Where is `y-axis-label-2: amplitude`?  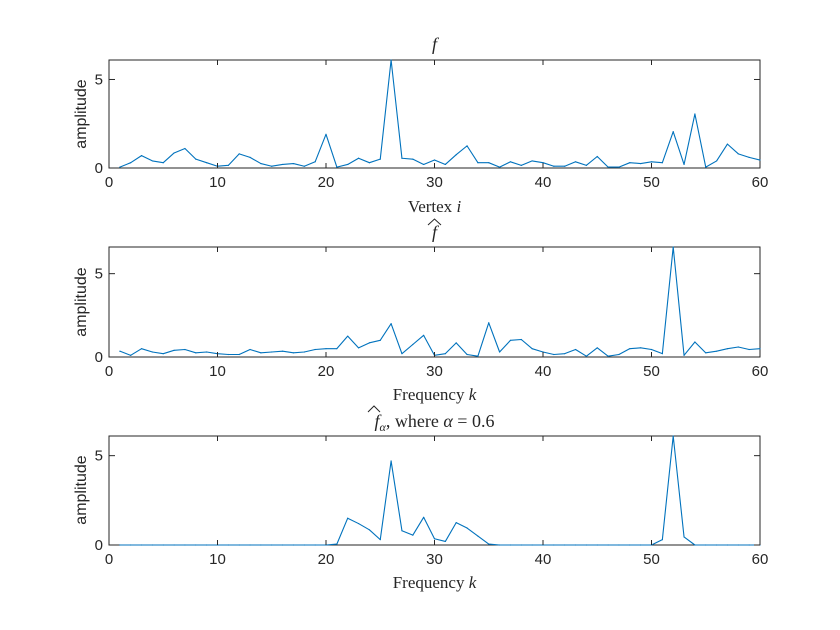 y-axis-label-2: amplitude is located at coordinates (81, 301).